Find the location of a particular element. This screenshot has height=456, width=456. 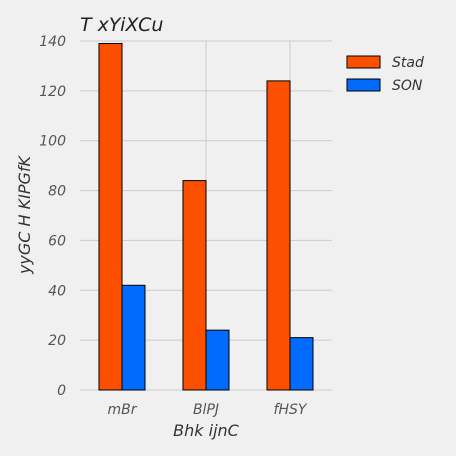

x-tick-label: fHSY is located at coordinates (291, 410).